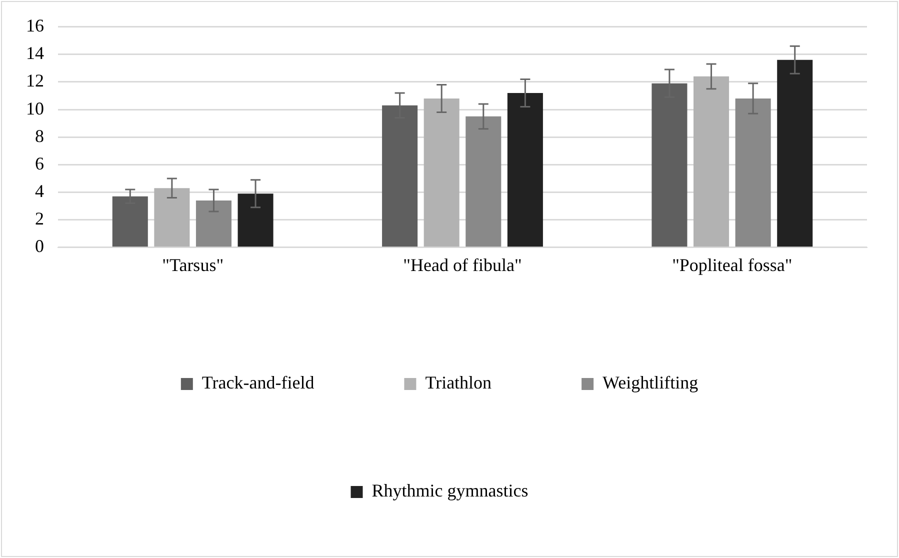 The height and width of the screenshot is (558, 899). Describe the element at coordinates (39, 218) in the screenshot. I see `y-tick-label: 2` at that location.